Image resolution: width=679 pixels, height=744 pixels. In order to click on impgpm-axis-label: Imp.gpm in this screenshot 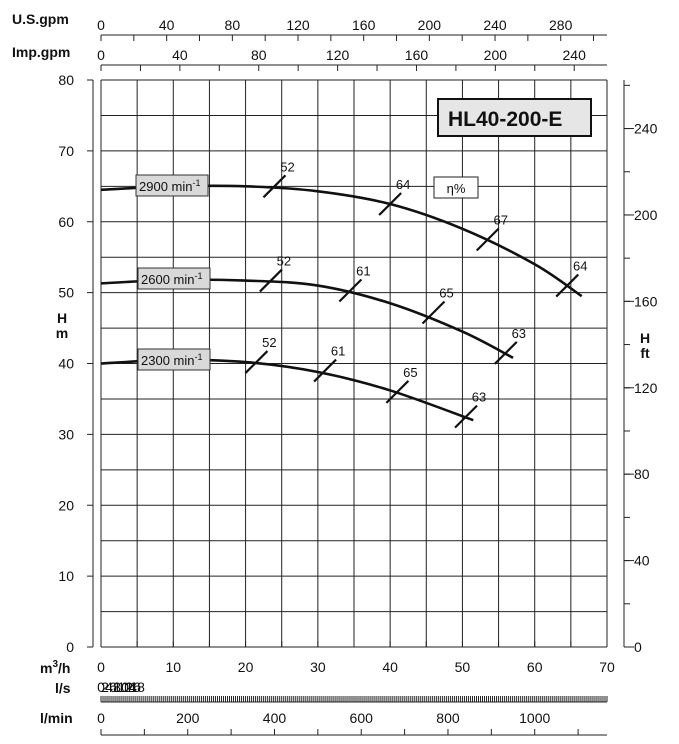, I will do `click(41, 52)`.